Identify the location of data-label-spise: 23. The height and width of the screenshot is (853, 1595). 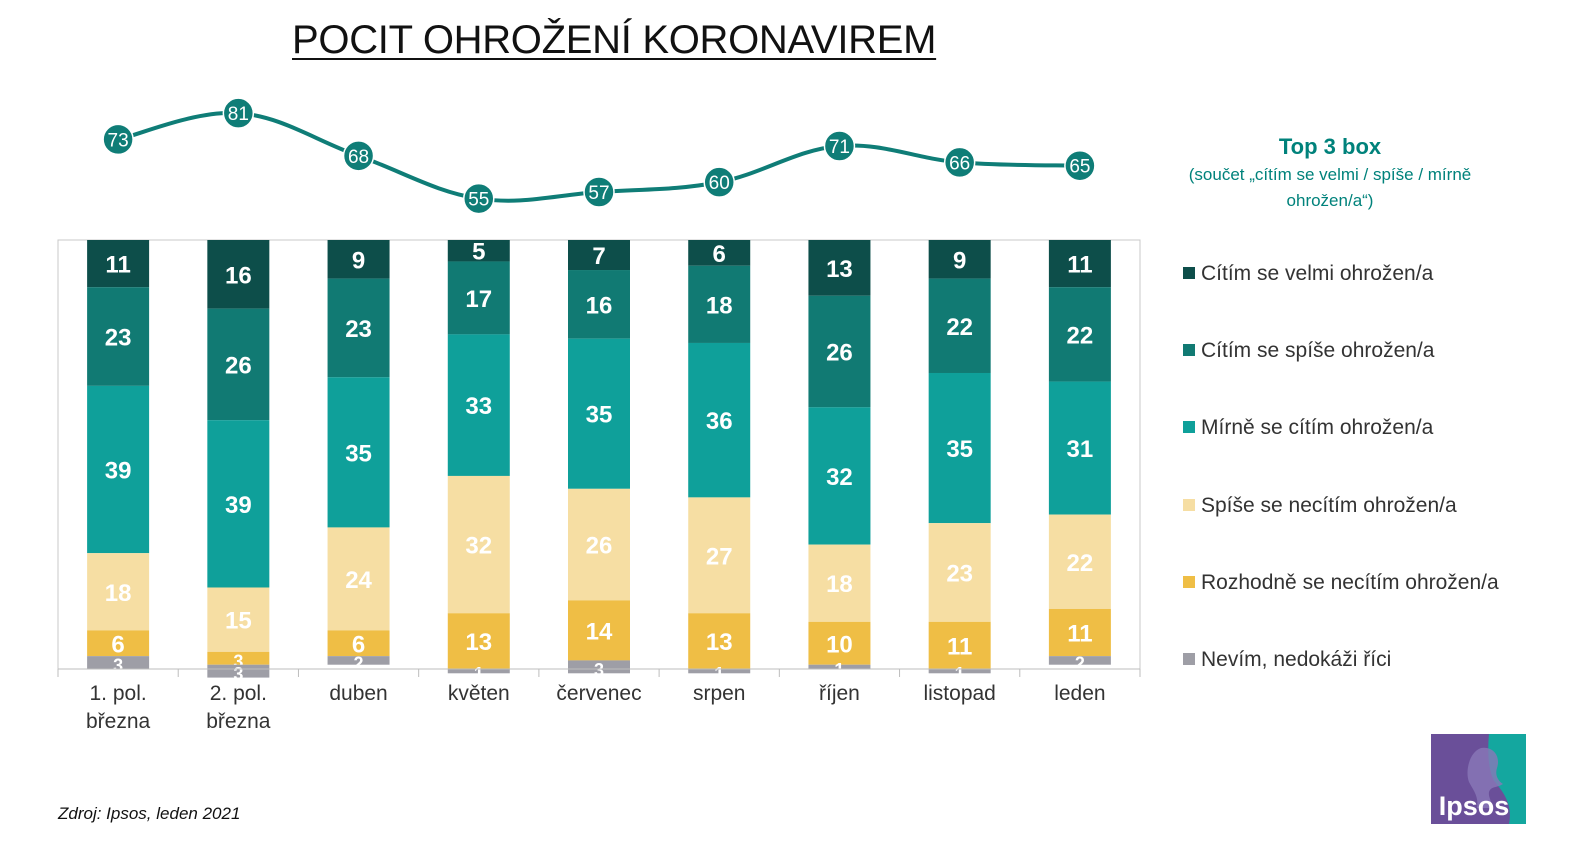
(358, 329).